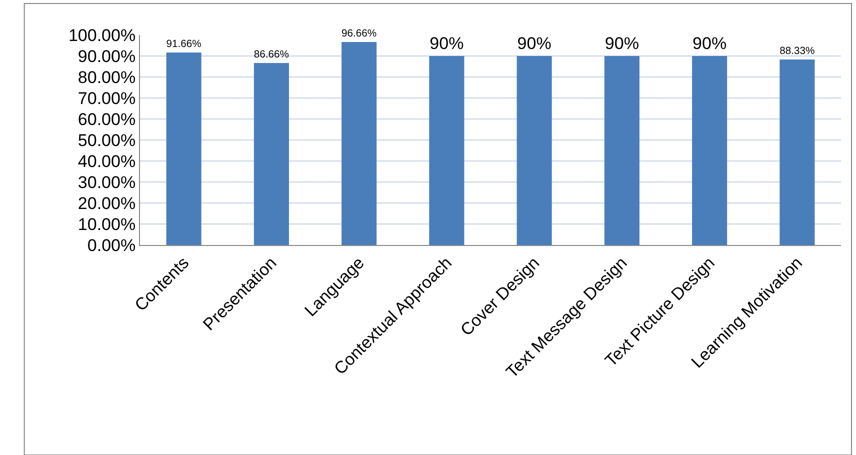  I want to click on y-tick-label: 0.00%, so click(111, 245).